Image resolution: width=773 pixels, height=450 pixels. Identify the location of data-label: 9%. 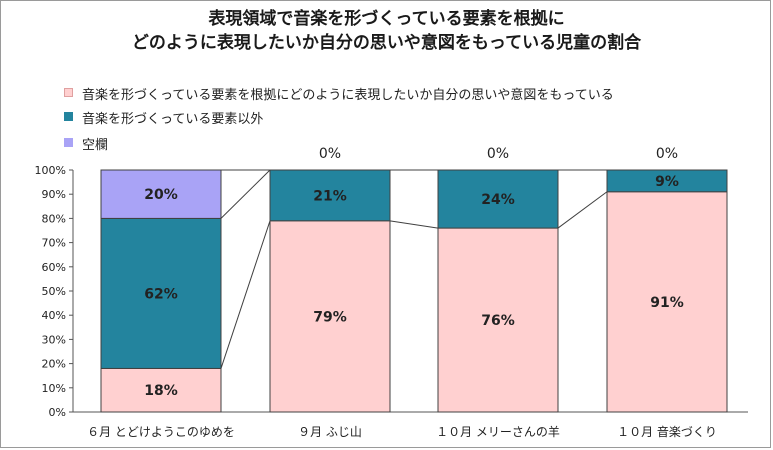
(667, 182).